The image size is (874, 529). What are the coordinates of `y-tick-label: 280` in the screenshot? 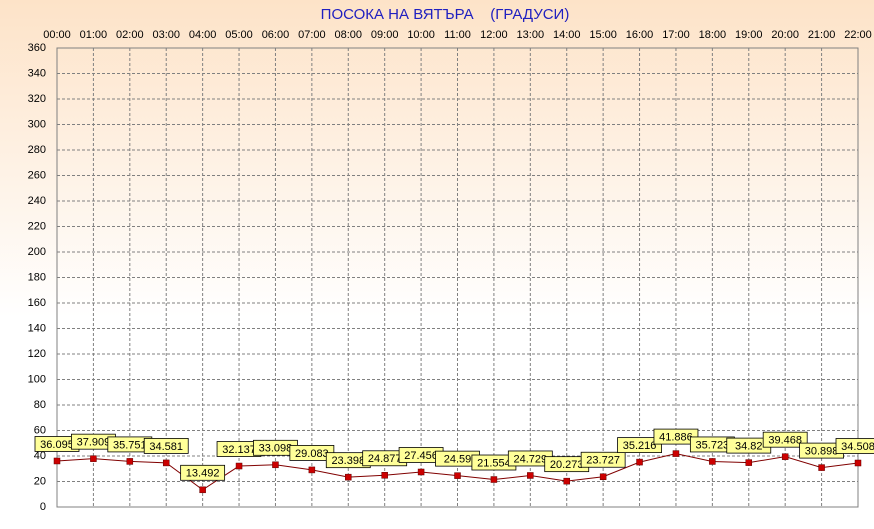 It's located at (37, 150).